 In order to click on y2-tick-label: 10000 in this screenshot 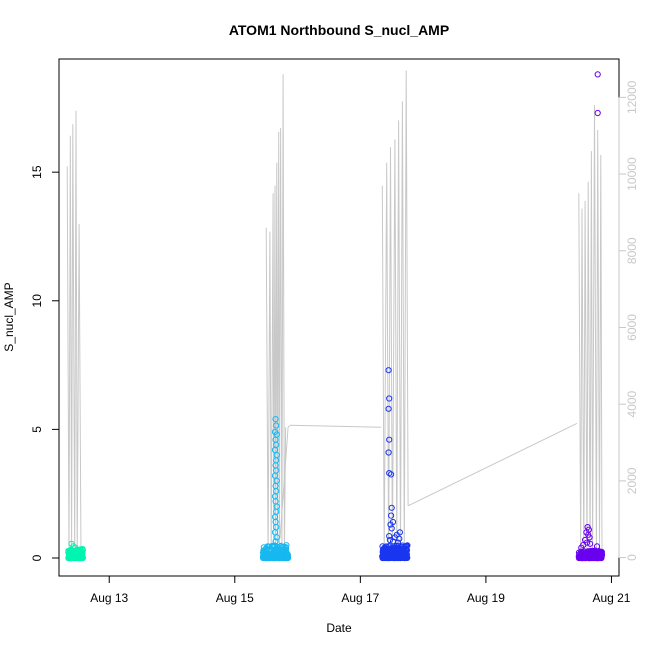, I will do `click(632, 174)`.